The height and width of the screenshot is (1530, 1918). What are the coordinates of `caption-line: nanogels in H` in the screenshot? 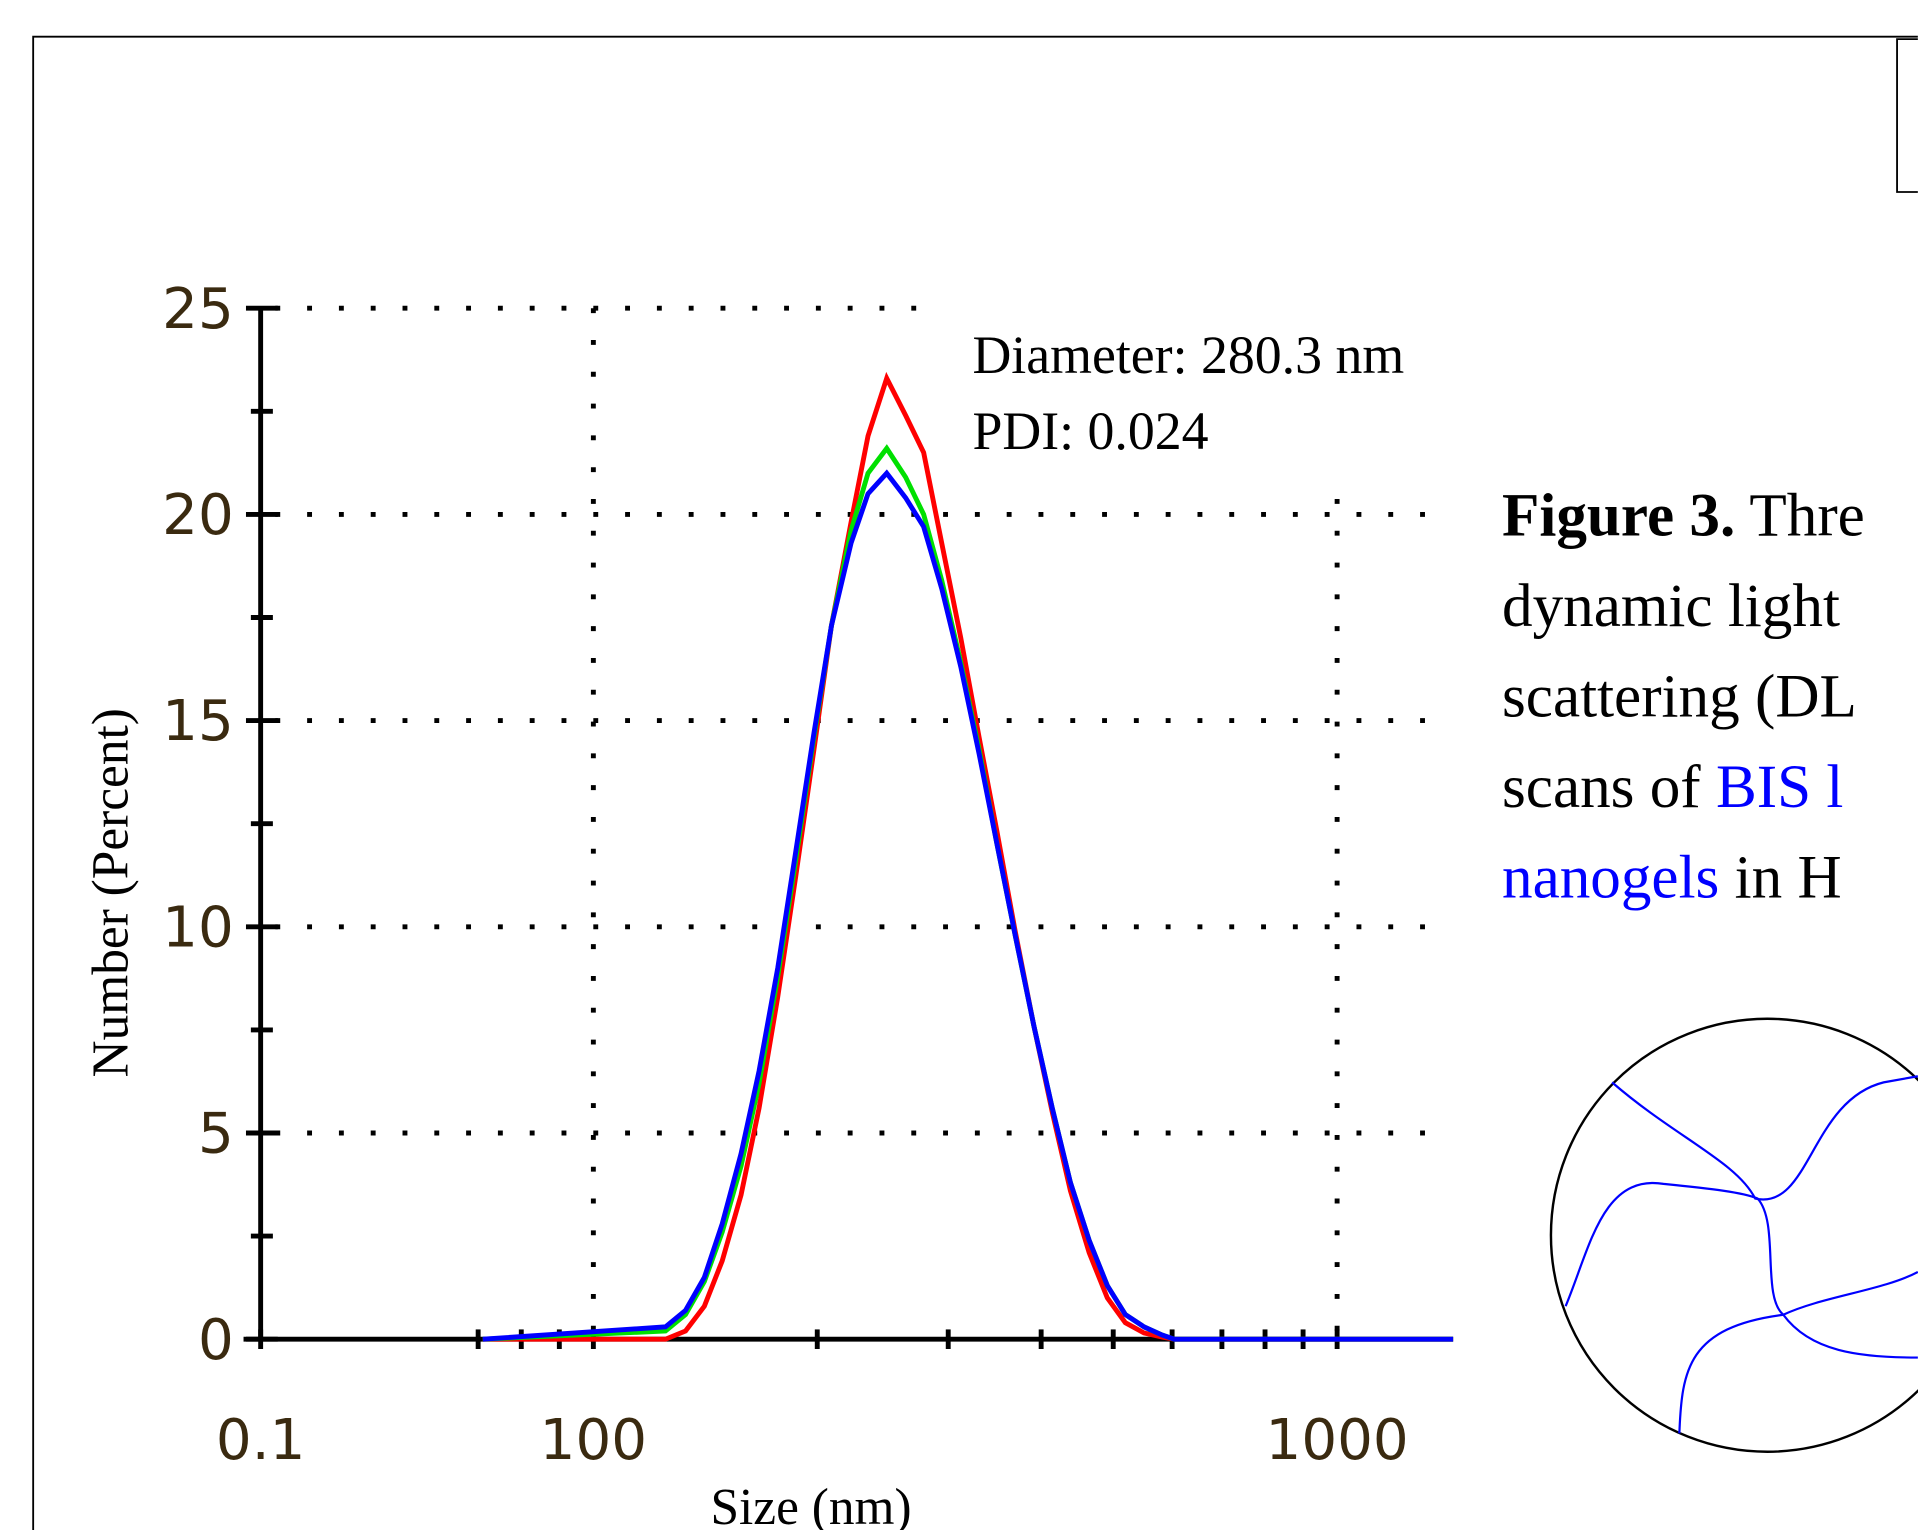 It's located at (1672, 878).